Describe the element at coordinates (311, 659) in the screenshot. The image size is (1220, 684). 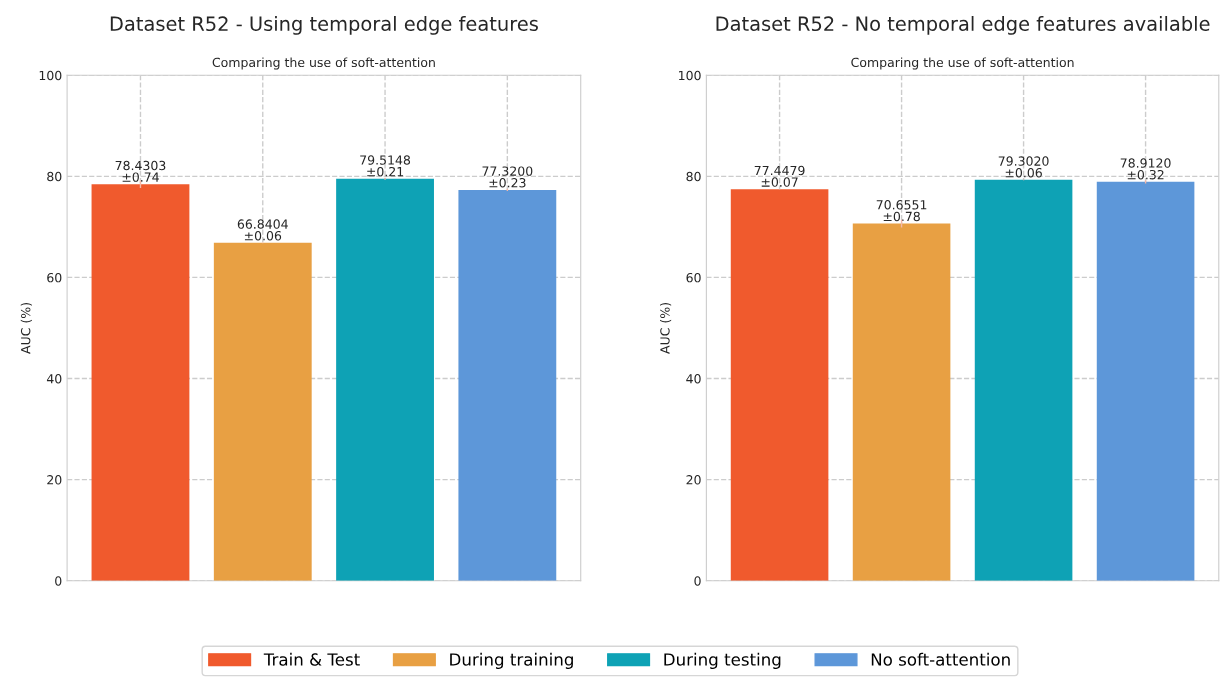
I see `legend-label: Train & Test` at that location.